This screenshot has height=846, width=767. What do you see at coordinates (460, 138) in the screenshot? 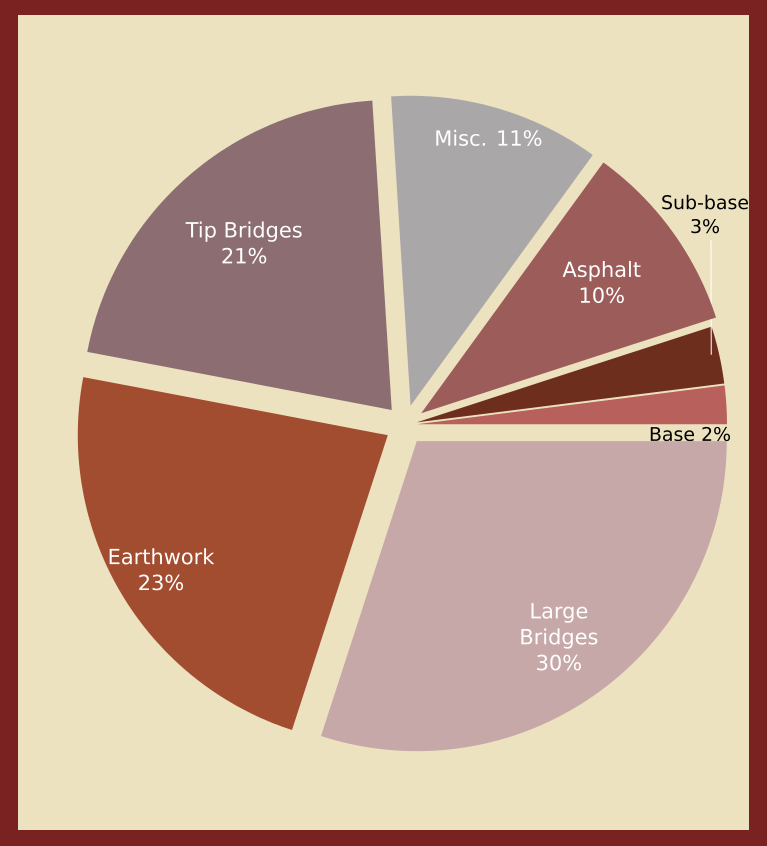
I see `slice-label: Misc.` at bounding box center [460, 138].